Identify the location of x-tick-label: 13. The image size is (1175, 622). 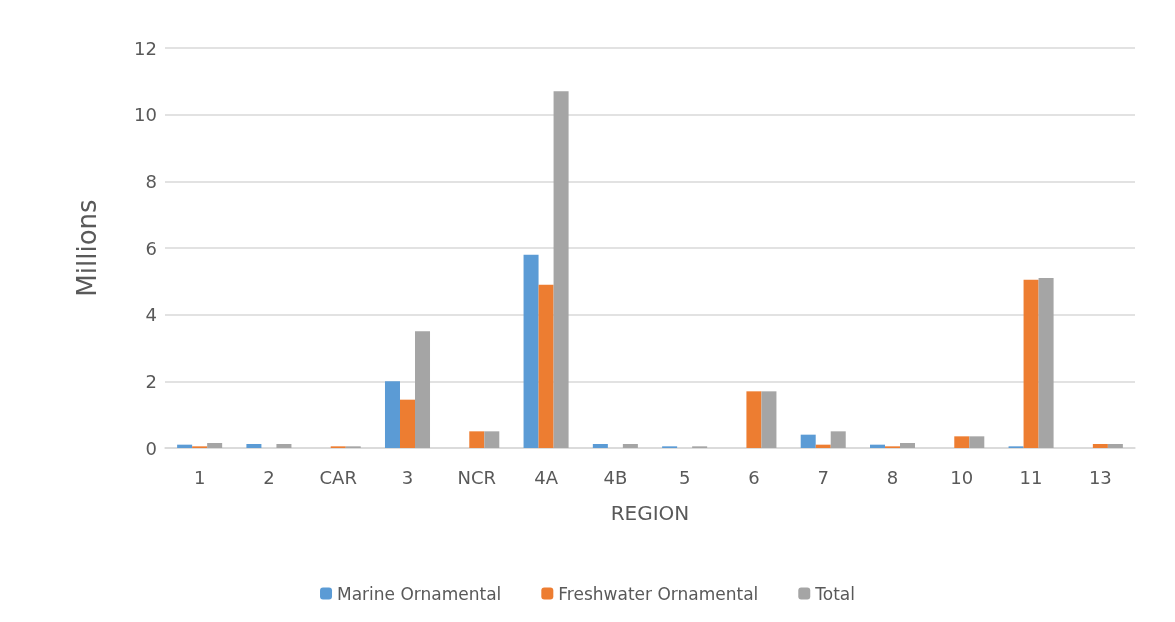
(1100, 477).